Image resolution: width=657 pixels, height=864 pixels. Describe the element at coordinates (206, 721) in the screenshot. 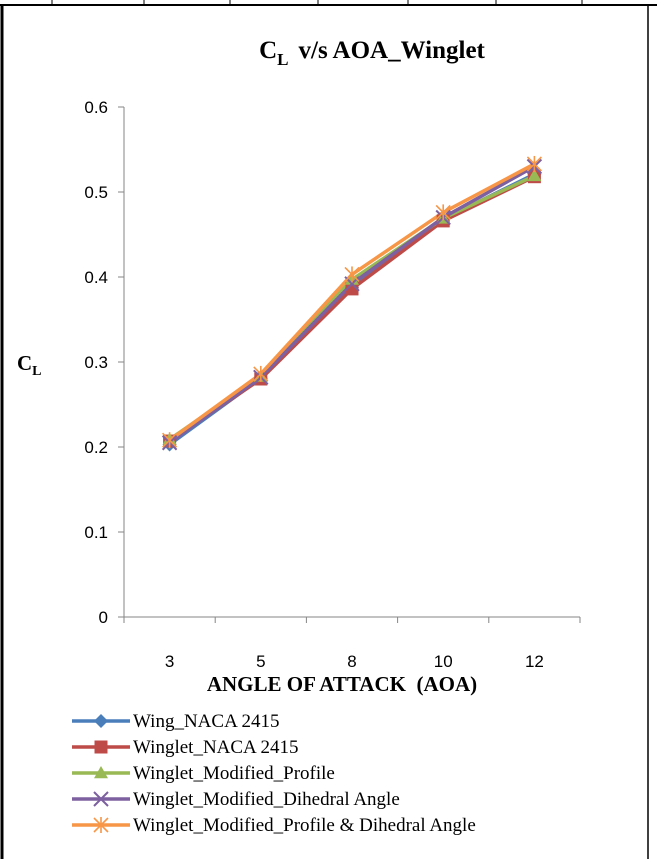

I see `legend-label: Wing_NACA 2415` at that location.